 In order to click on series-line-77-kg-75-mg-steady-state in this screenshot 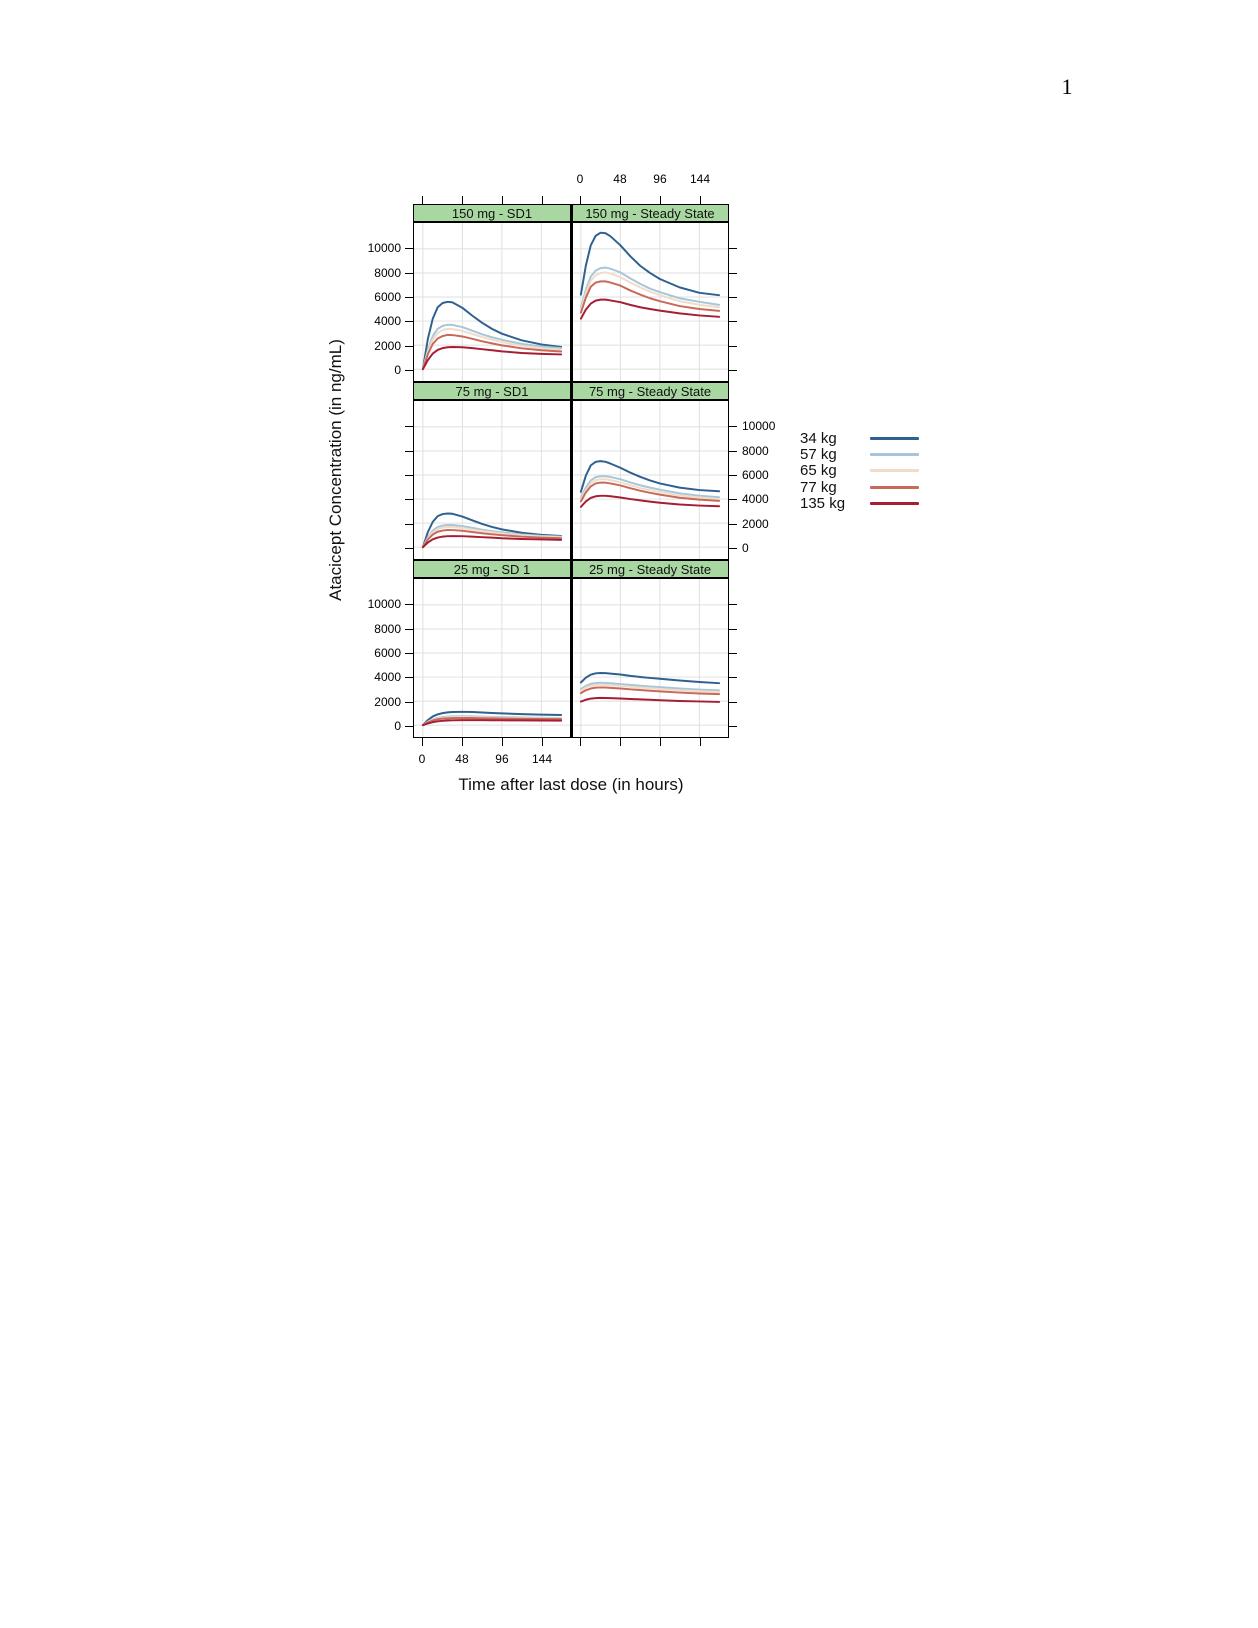, I will do `click(650, 492)`.